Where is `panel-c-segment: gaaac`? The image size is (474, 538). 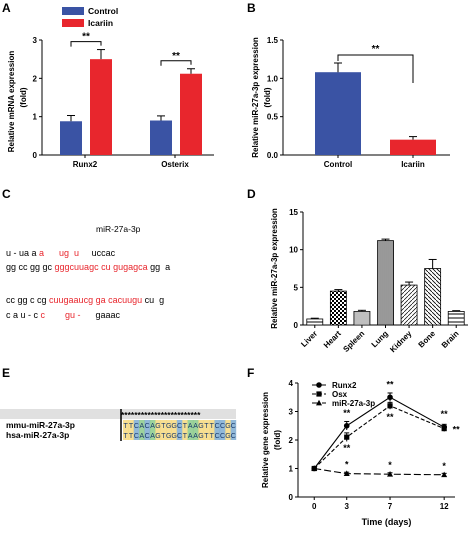
panel-c-segment: gaaac is located at coordinates (101, 315).